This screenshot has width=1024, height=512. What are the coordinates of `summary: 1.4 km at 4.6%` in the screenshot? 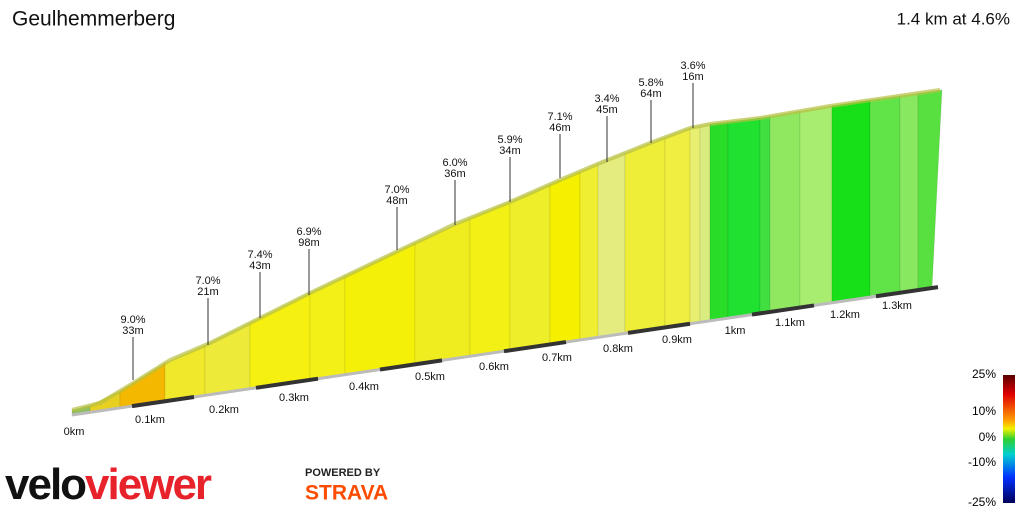 It's located at (953, 18).